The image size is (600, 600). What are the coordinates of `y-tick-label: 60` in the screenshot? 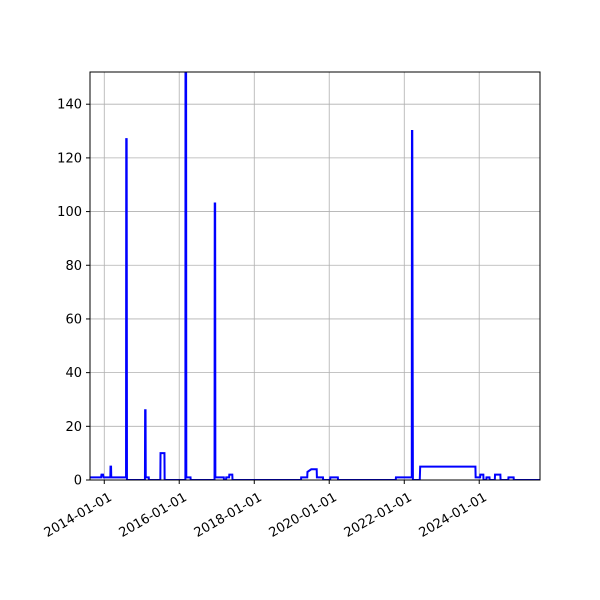 It's located at (73, 319).